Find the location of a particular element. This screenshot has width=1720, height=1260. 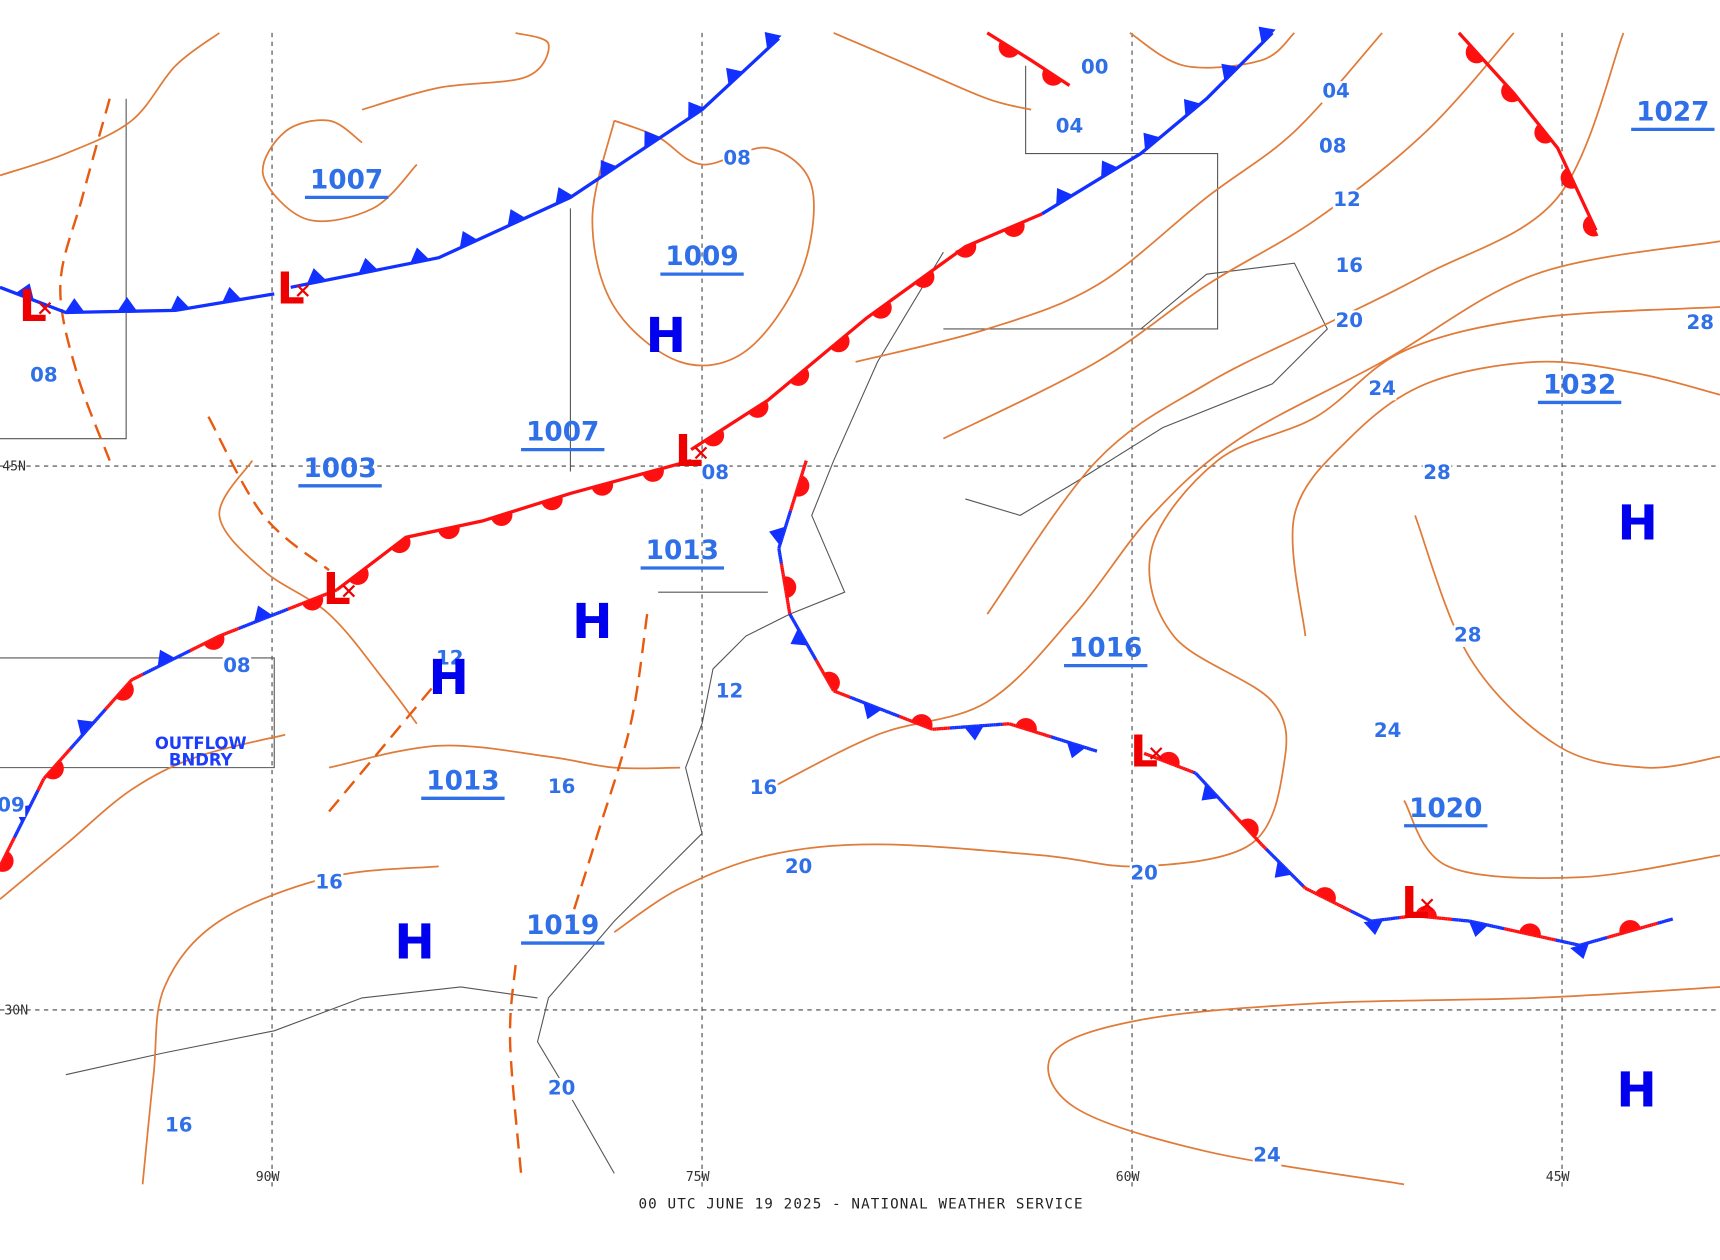

isobar-label: 24 is located at coordinates (1266, 1154).